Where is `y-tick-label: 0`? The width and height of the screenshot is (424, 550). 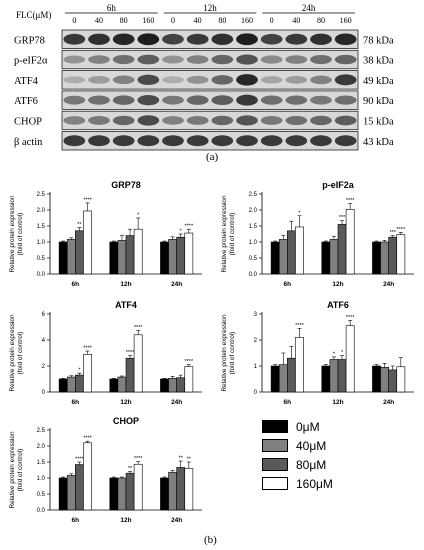
y-tick-label: 0 is located at coordinates (44, 393).